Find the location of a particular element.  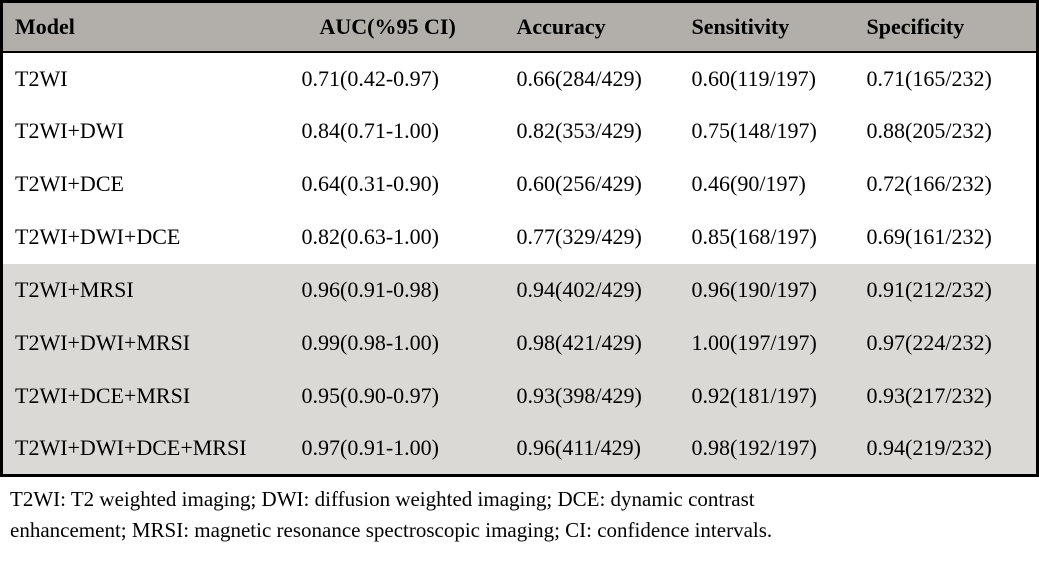

cell-sensitivity: 0.92(181/197) is located at coordinates (767, 396).